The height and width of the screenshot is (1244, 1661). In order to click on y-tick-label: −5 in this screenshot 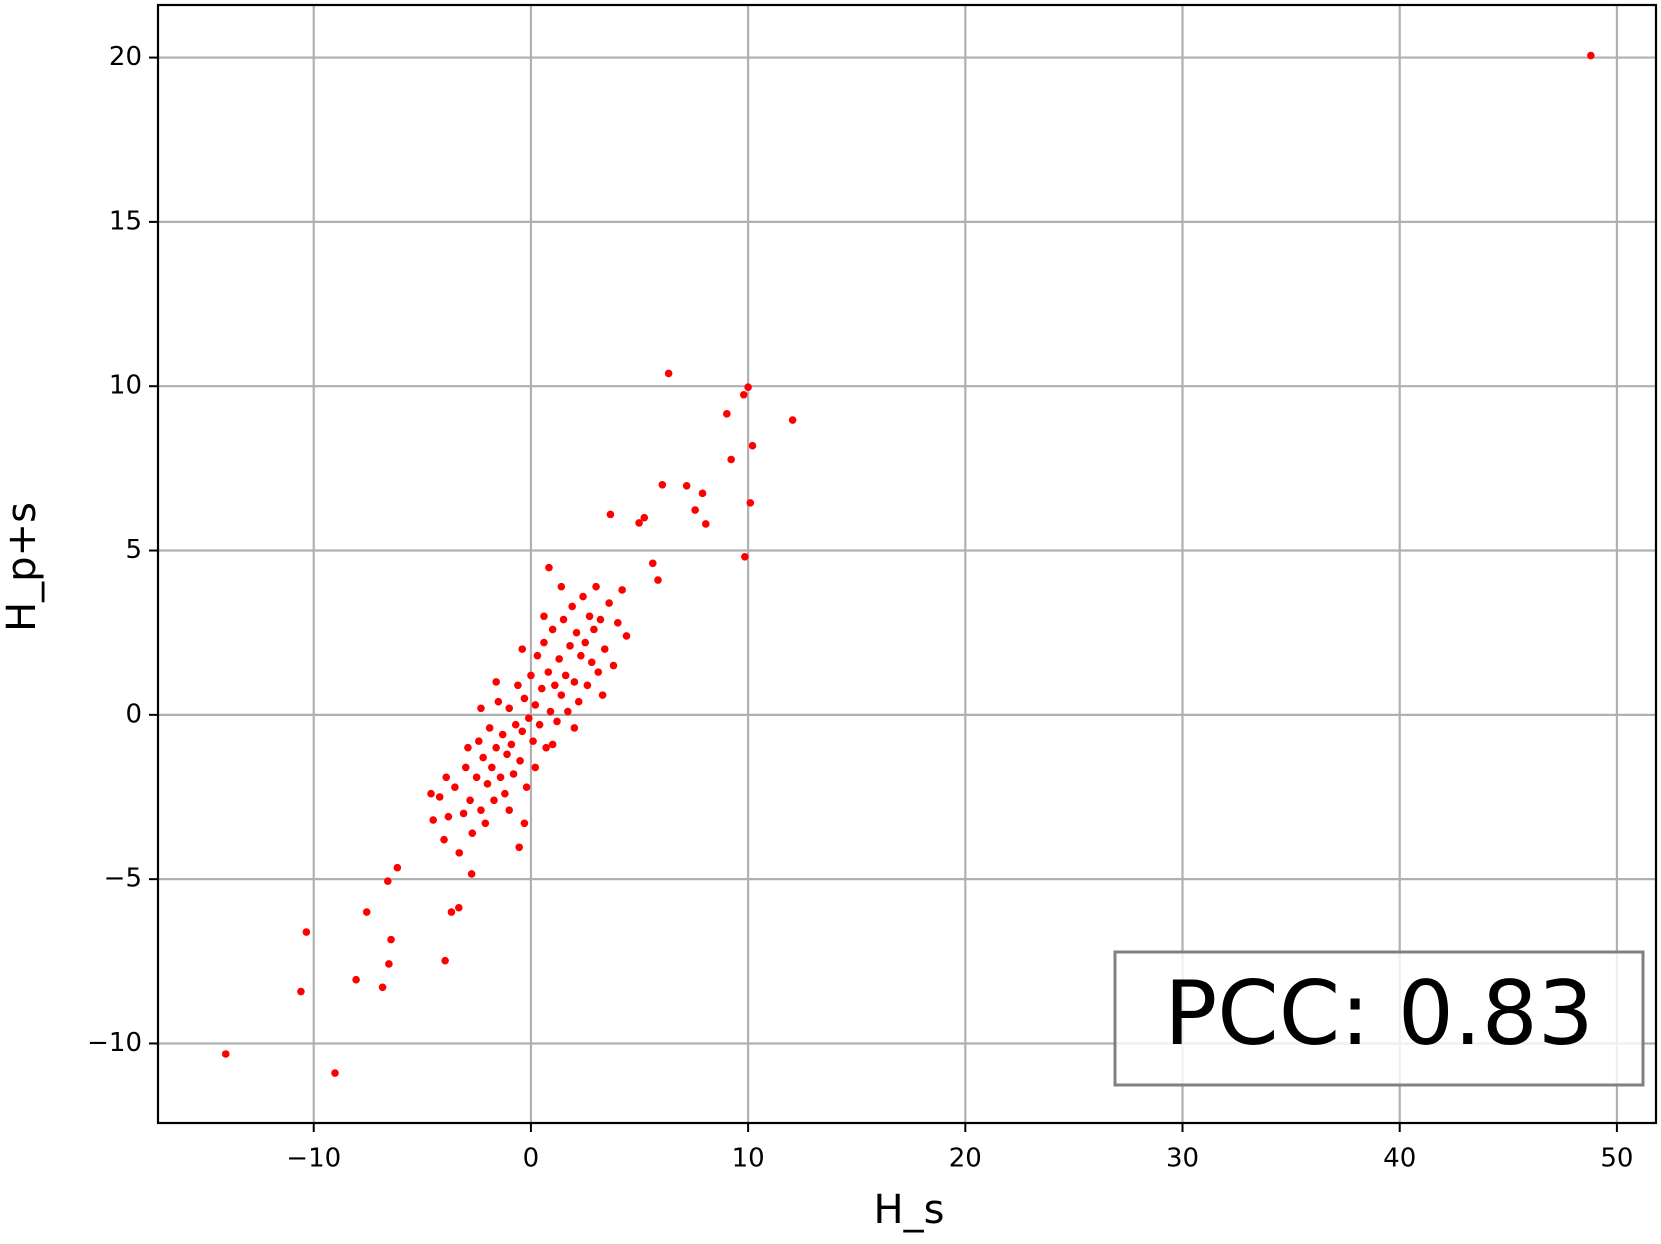, I will do `click(123, 879)`.